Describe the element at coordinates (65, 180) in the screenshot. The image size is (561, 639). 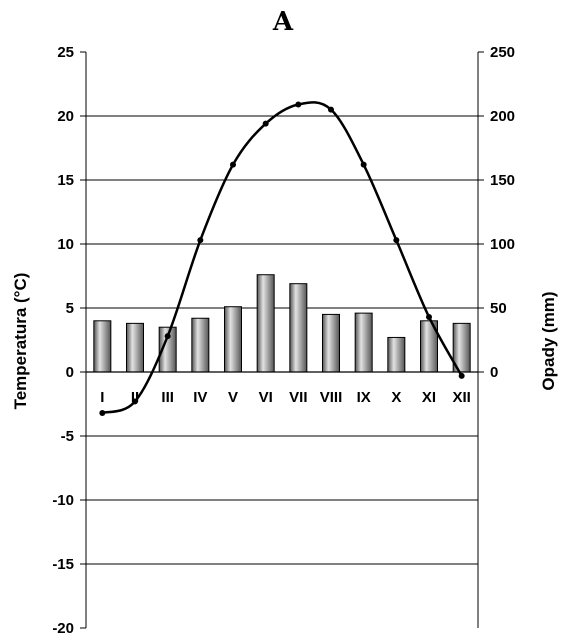
I see `y-left-tick-label: 15` at that location.